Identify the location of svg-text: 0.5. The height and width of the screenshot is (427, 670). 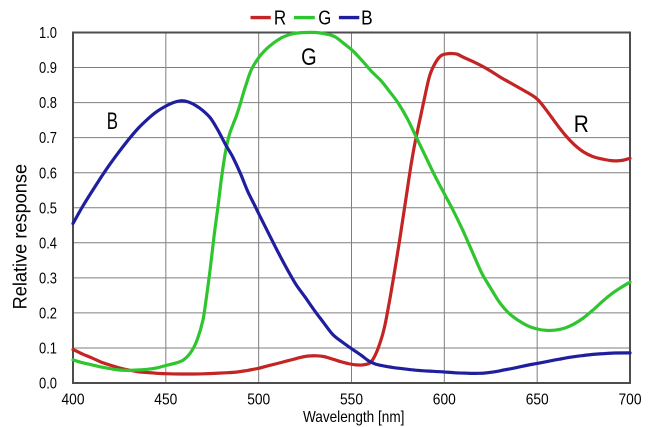
(48, 208).